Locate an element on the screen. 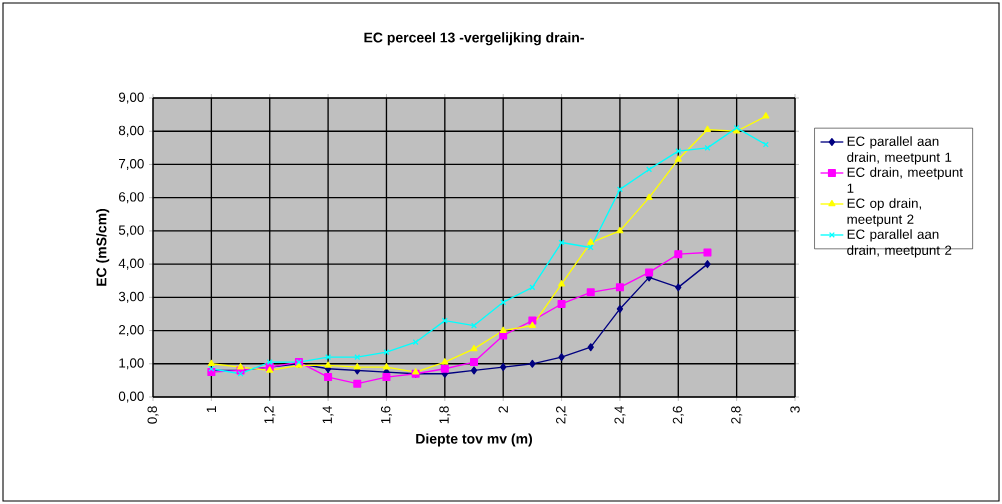  legend-label: EC parallel aan drain, meetpunt 2 is located at coordinates (899, 243).